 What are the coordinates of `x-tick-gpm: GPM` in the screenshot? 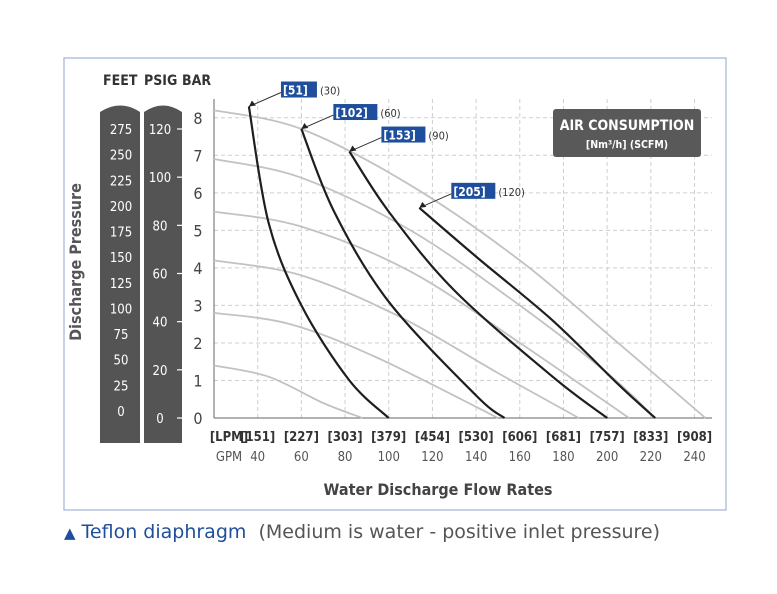 It's located at (229, 457).